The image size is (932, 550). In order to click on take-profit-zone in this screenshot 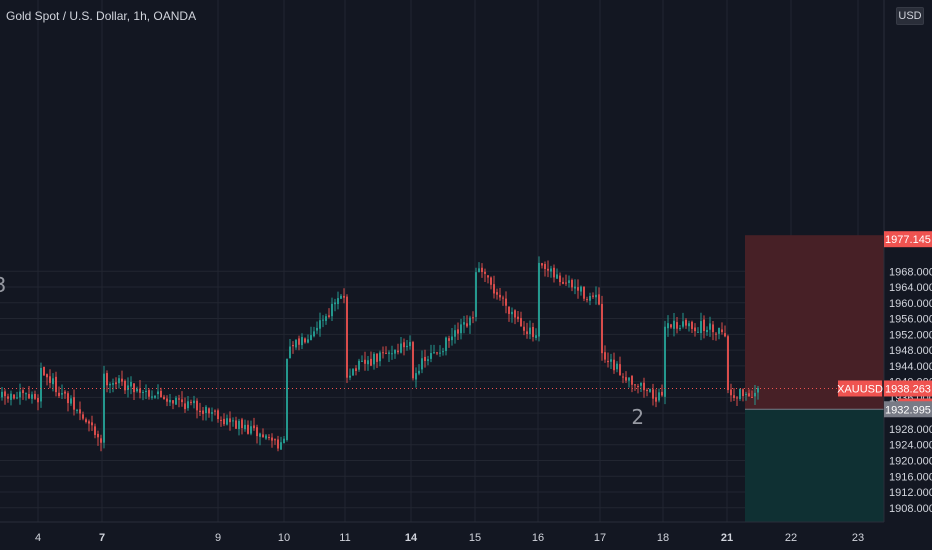, I will do `click(814, 465)`.